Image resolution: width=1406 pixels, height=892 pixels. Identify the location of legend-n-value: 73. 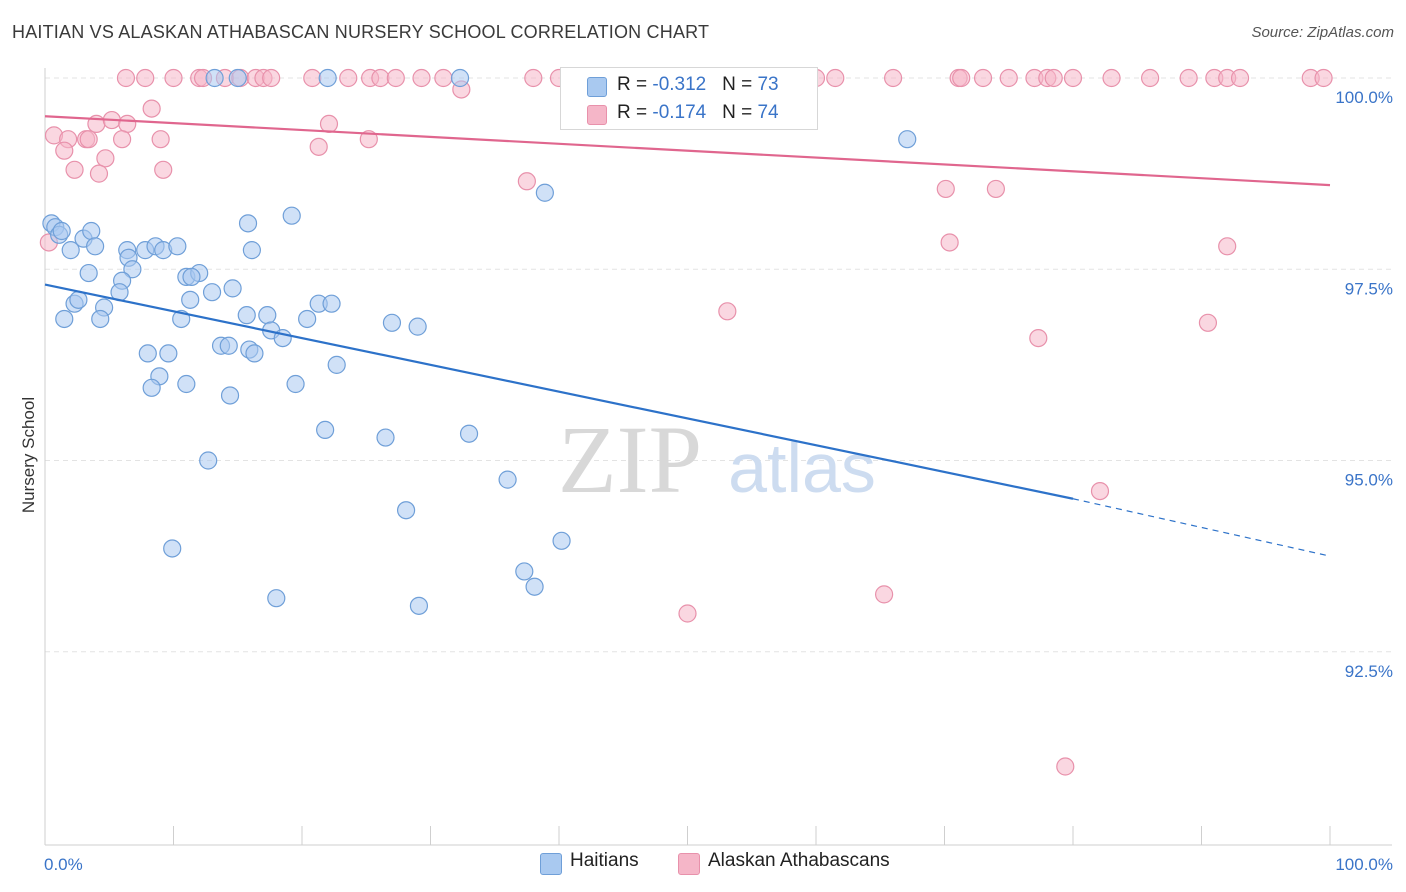
(768, 84).